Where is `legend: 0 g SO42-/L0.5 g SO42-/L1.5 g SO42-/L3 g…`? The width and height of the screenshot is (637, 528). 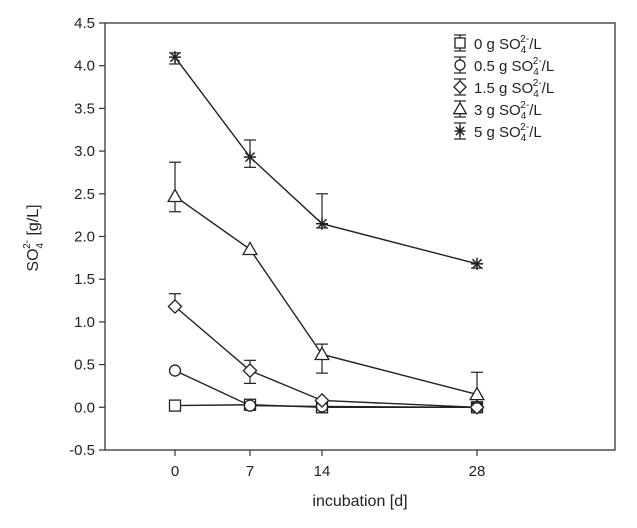 legend: 0 g SO42-/L0.5 g SO42-/L1.5 g SO42-/L3 g… is located at coordinates (503, 89).